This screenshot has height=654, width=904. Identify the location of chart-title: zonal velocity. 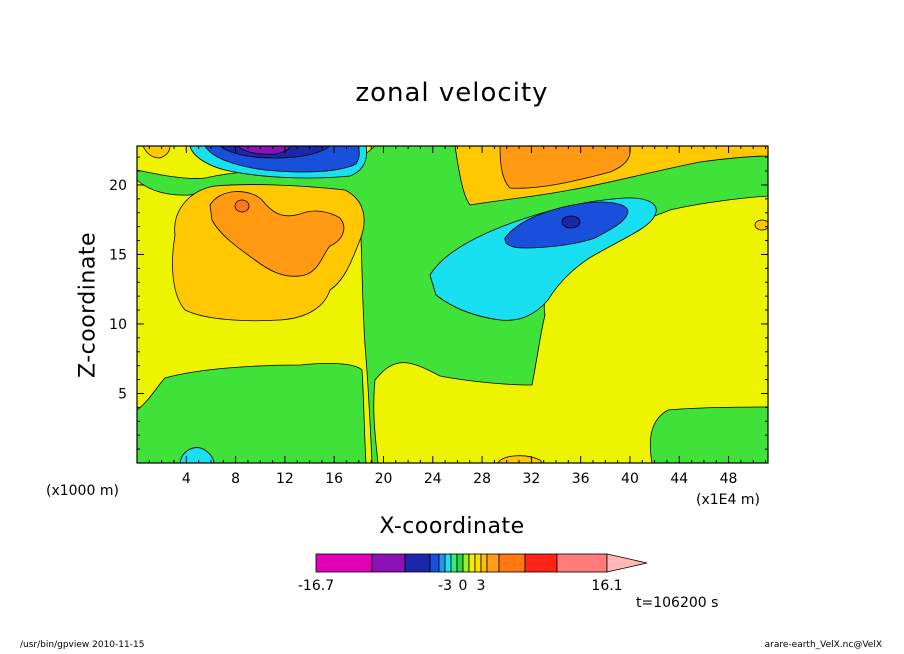
(452, 93).